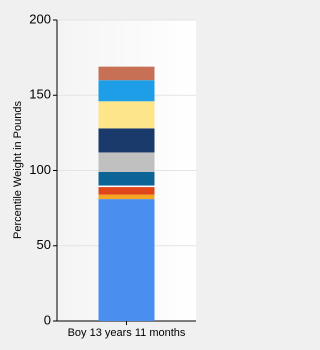 The width and height of the screenshot is (320, 350). Describe the element at coordinates (40, 169) in the screenshot. I see `y-tick-label: 100` at that location.